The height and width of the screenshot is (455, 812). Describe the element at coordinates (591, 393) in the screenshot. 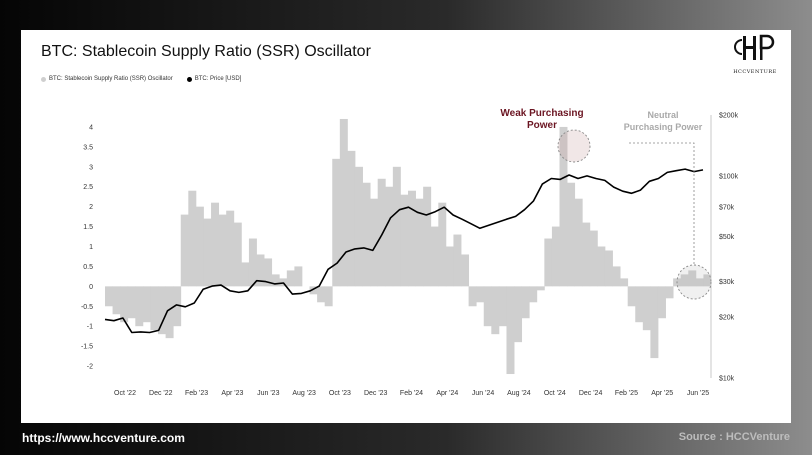

I see `x-tick-label: Dec '24` at that location.